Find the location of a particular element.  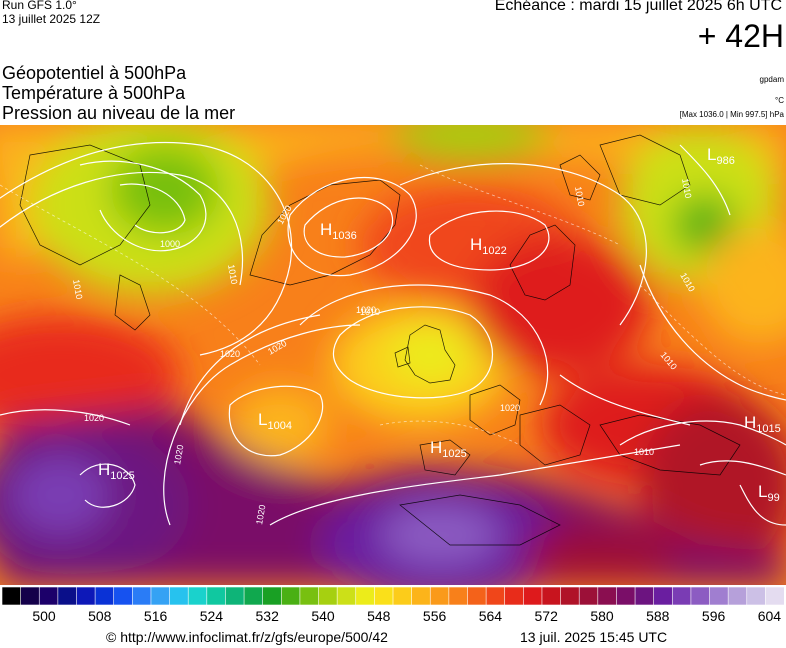

high-center-label: H1036 is located at coordinates (338, 231).